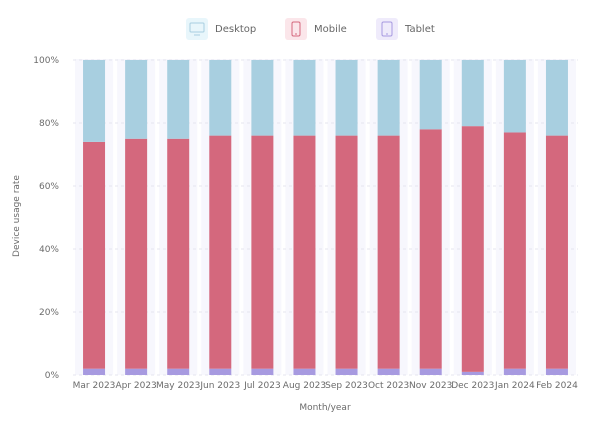 Image resolution: width=600 pixels, height=429 pixels. What do you see at coordinates (304, 252) in the screenshot?
I see `bar-mobile-aug-2023` at bounding box center [304, 252].